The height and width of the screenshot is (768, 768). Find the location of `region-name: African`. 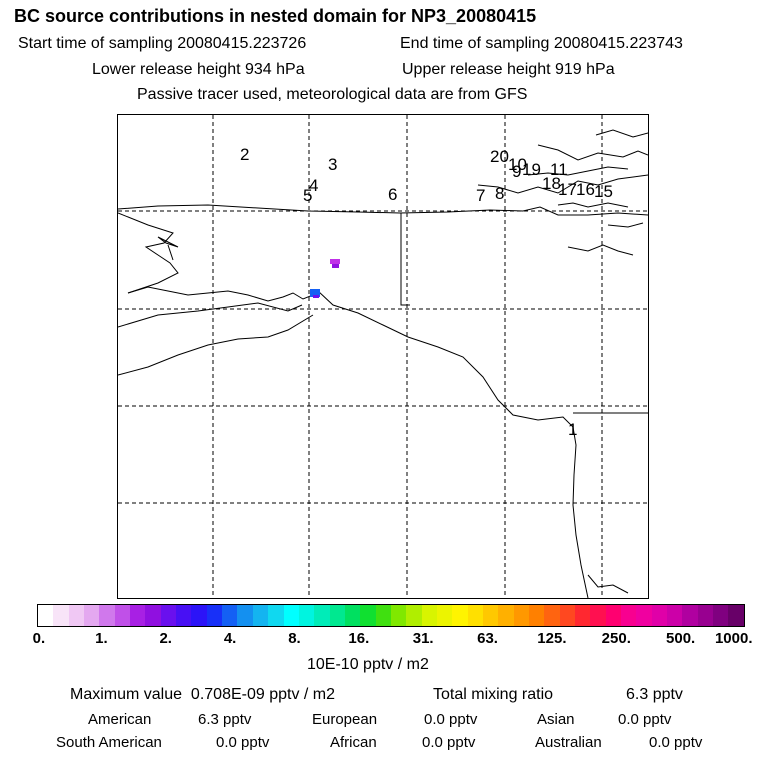

region-name: African is located at coordinates (353, 742).